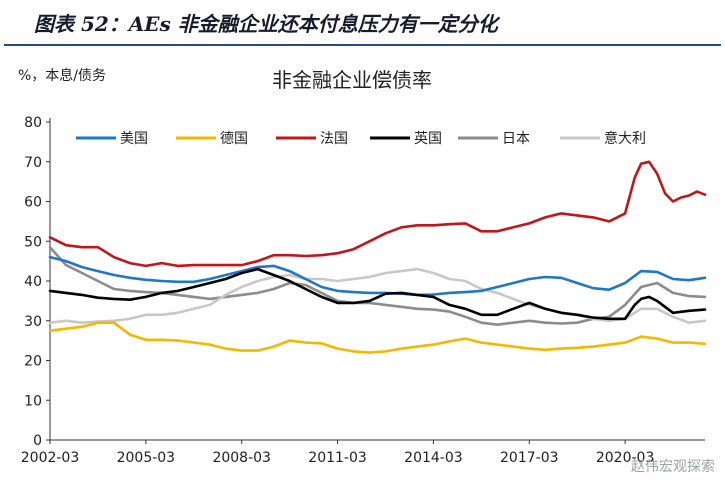 The width and height of the screenshot is (725, 480). What do you see at coordinates (50, 458) in the screenshot?
I see `x-tick-label: 2002-03` at bounding box center [50, 458].